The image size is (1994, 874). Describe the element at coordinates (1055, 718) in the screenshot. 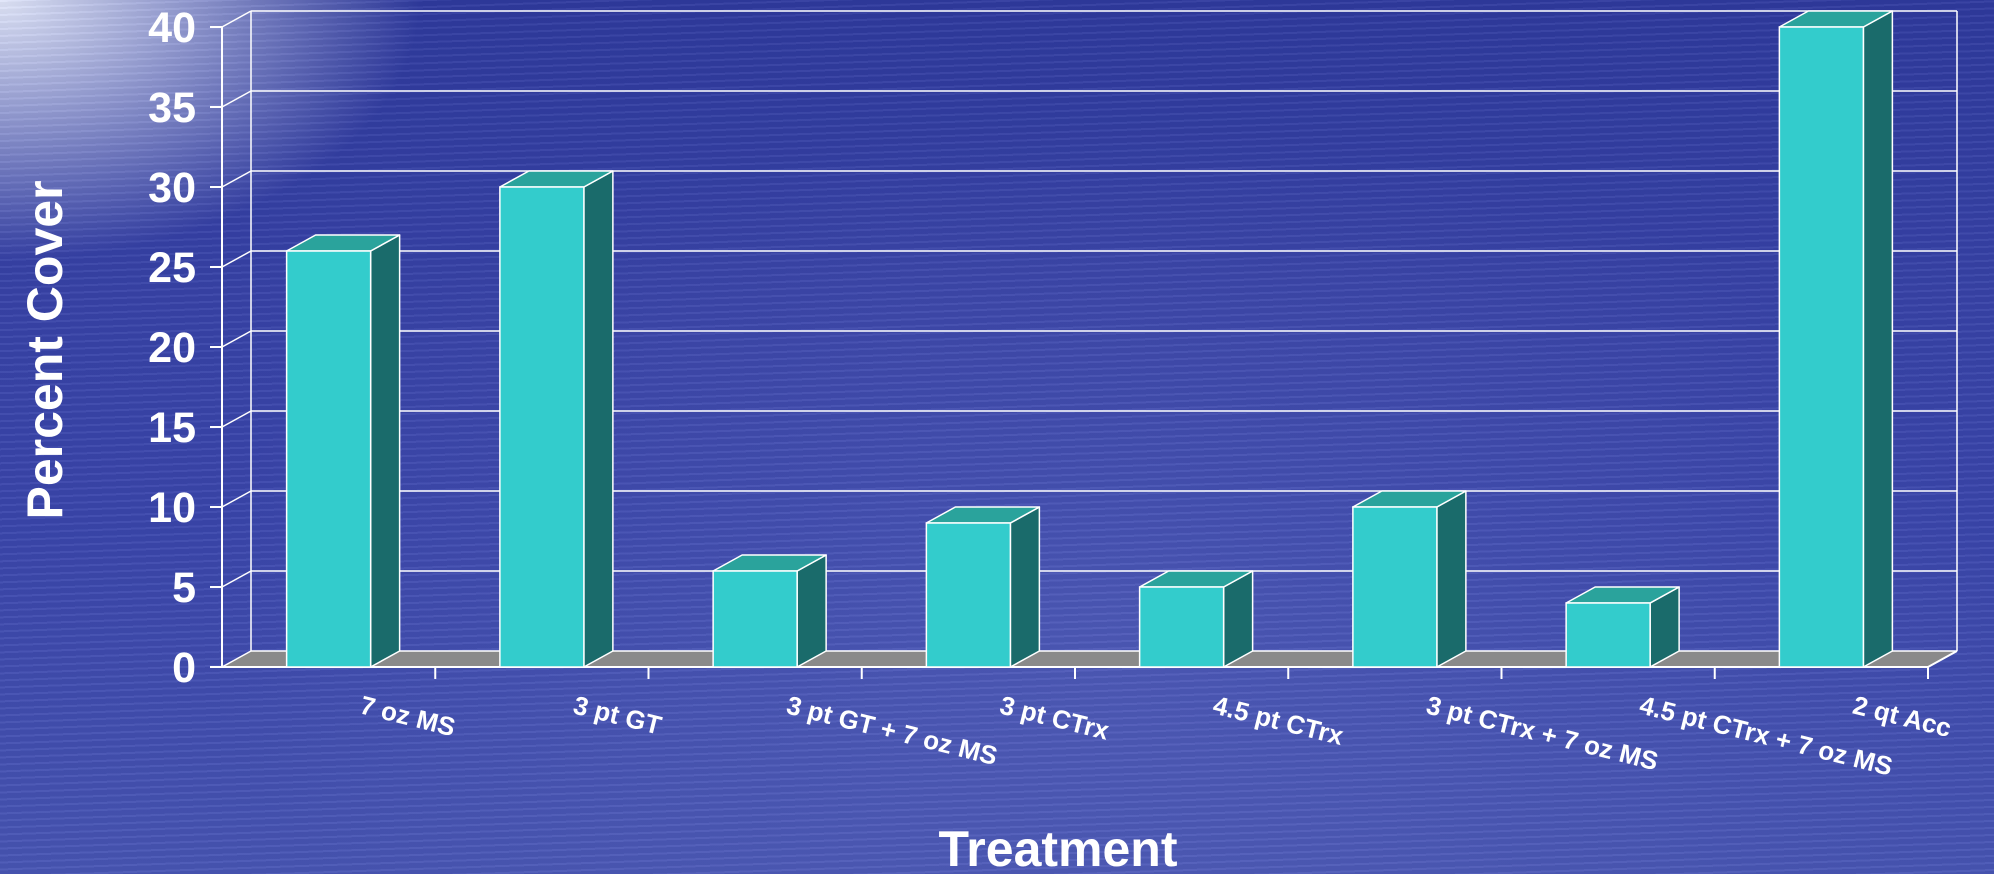

I see `x-tick-label: 3 pt CTrx` at that location.